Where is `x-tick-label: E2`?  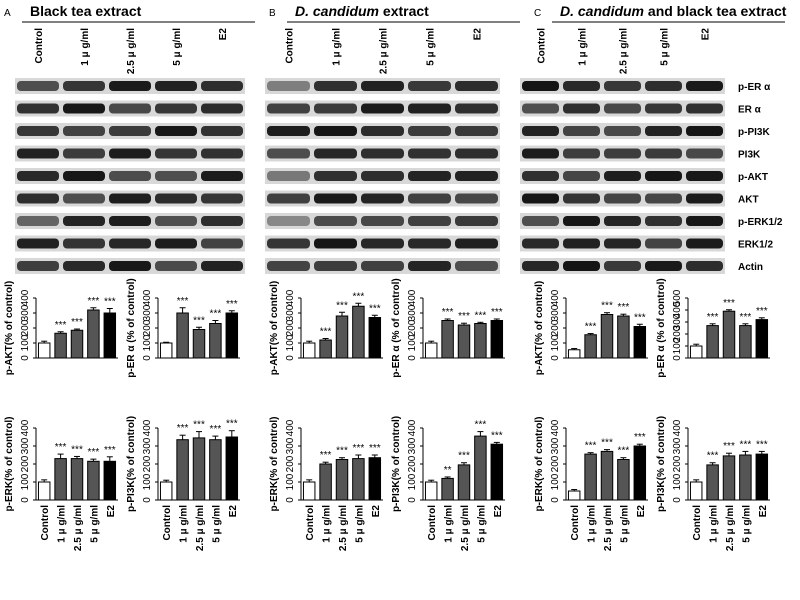
x-tick-label: E2 is located at coordinates (111, 511).